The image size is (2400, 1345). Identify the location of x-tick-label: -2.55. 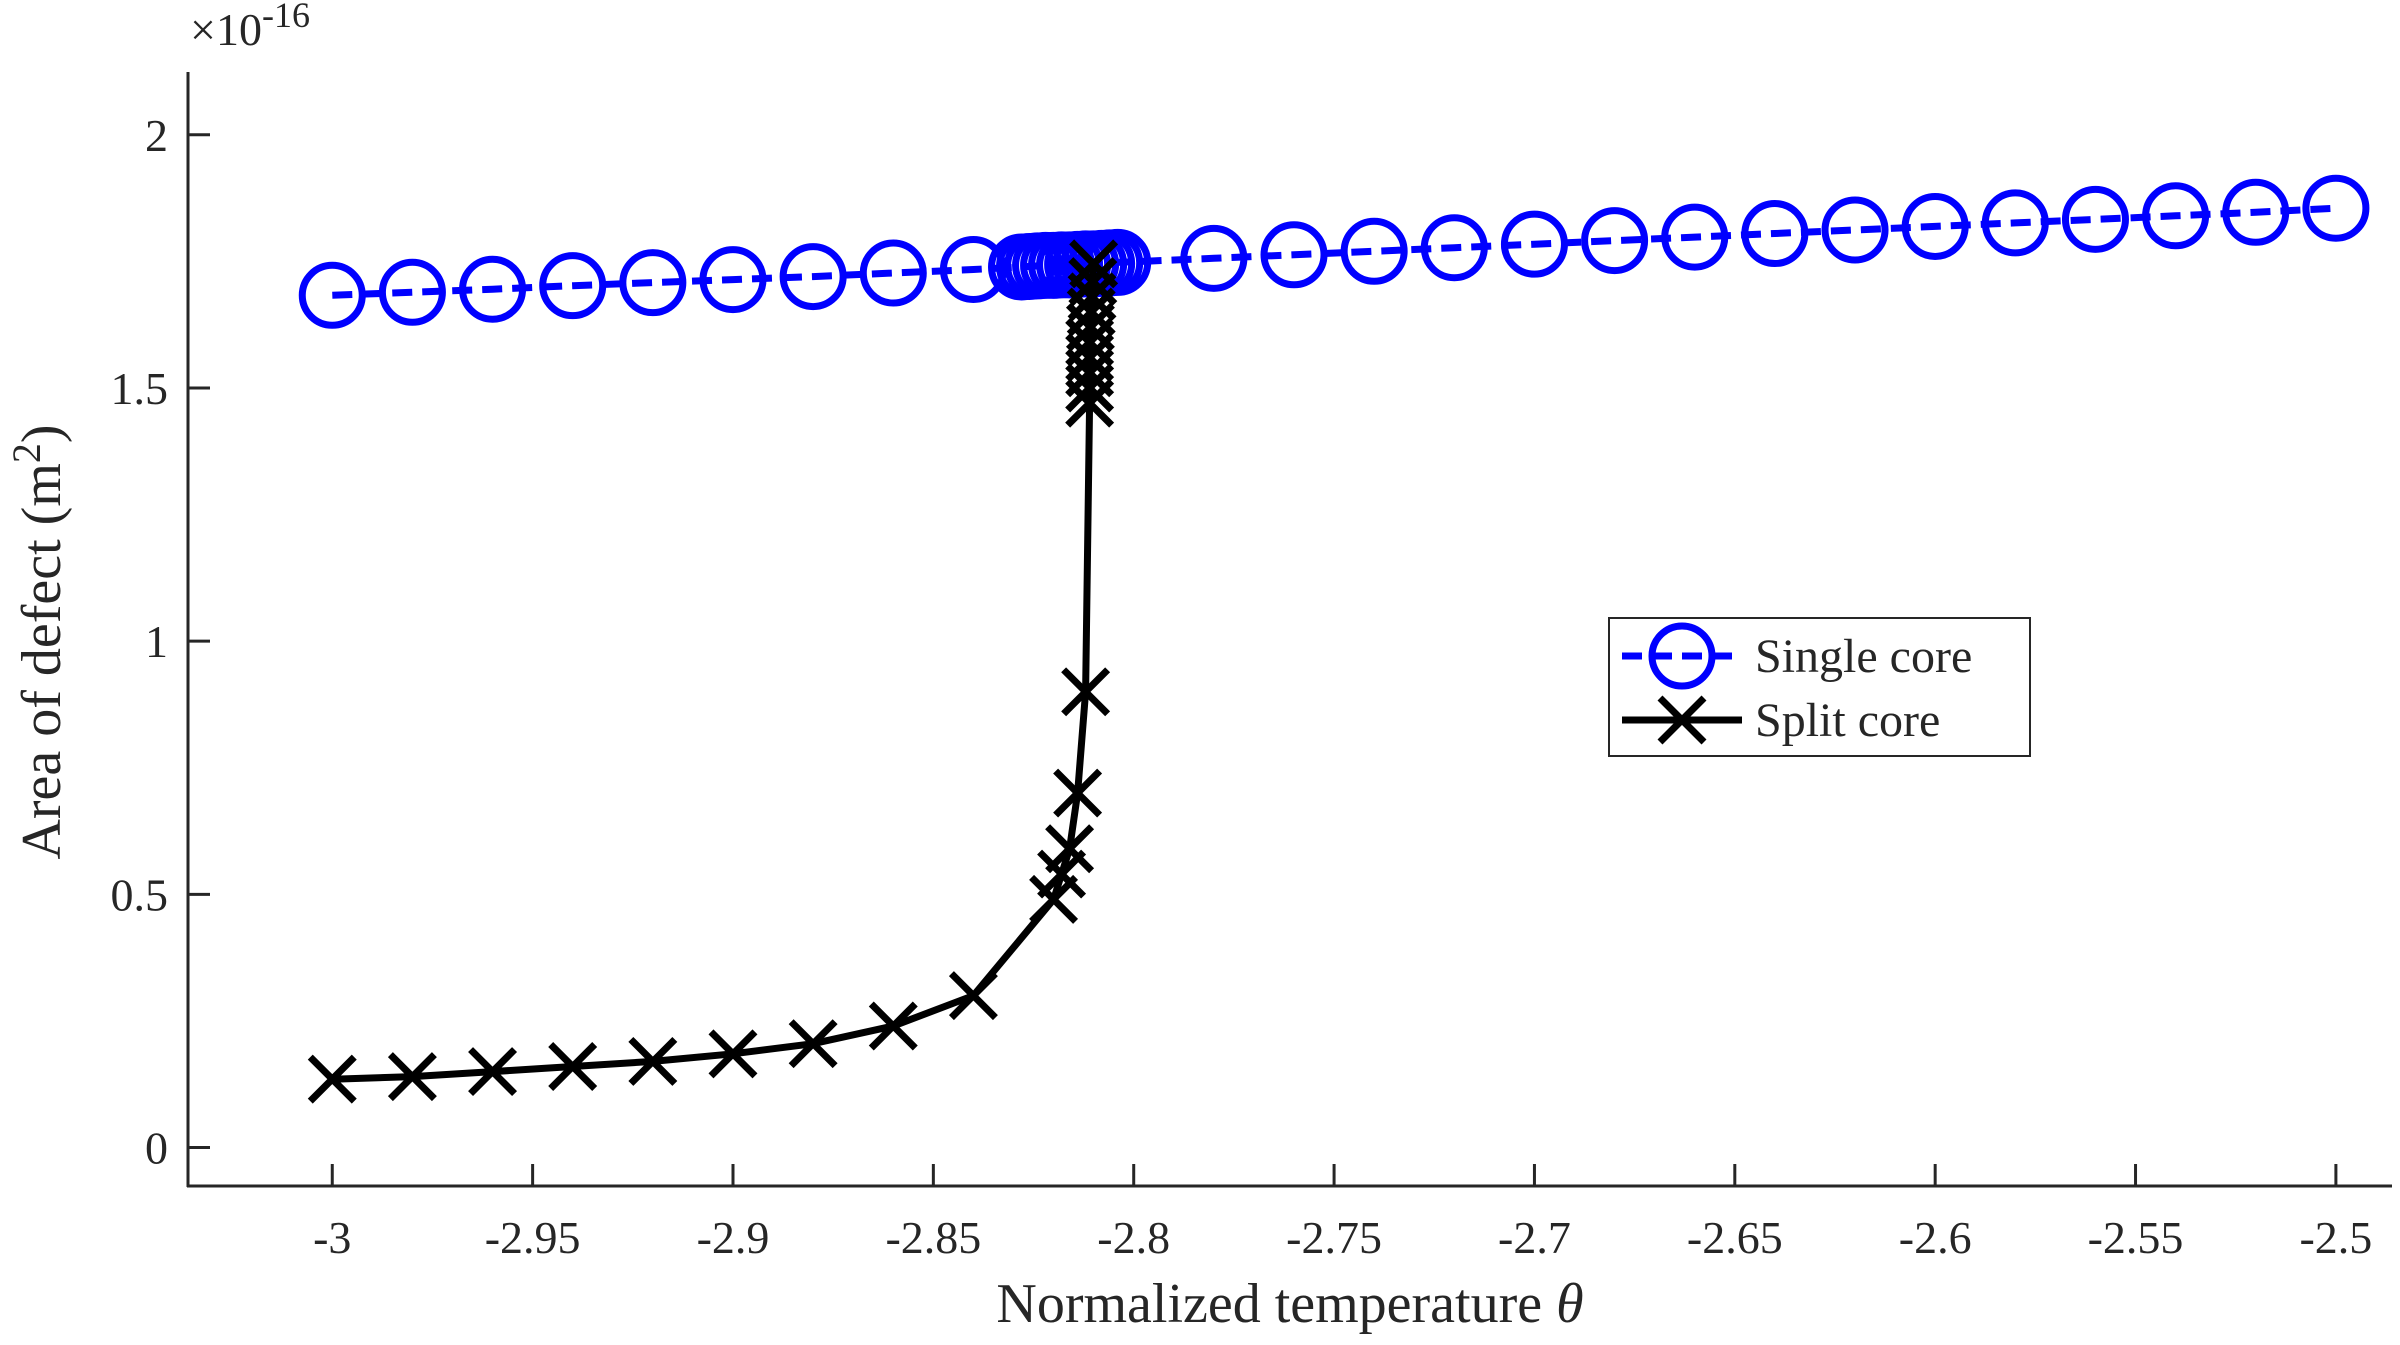
(2136, 1237).